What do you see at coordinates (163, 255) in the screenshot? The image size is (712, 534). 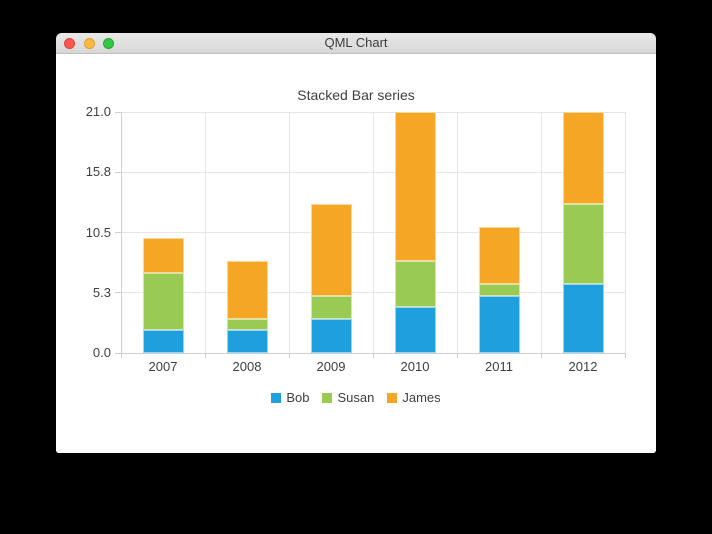 I see `bar-segment-james-2007` at bounding box center [163, 255].